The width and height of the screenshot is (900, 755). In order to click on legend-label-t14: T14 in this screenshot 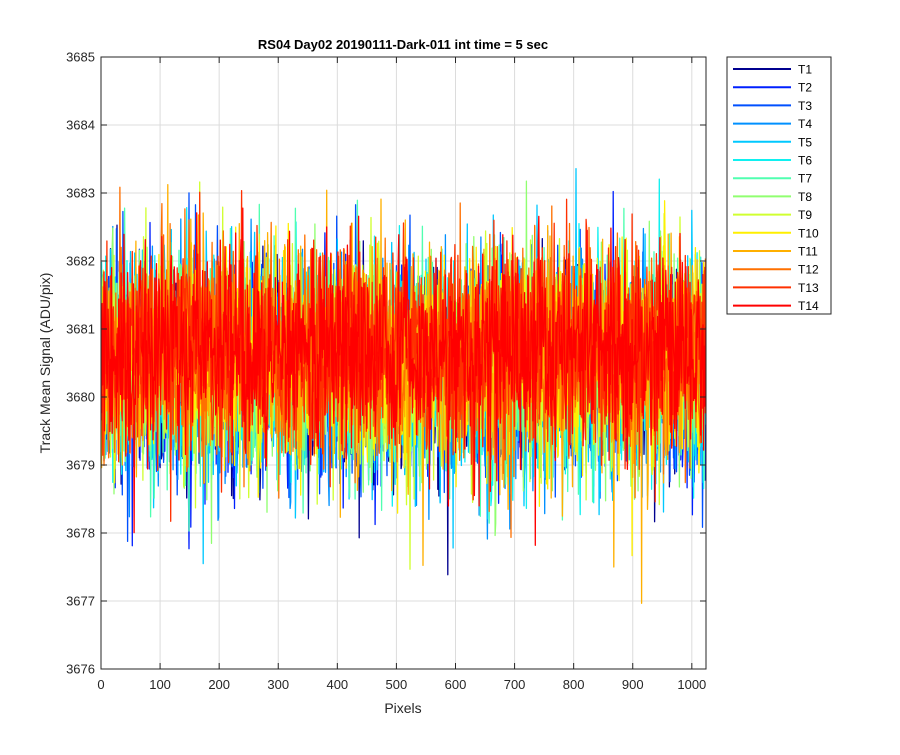, I will do `click(808, 306)`.